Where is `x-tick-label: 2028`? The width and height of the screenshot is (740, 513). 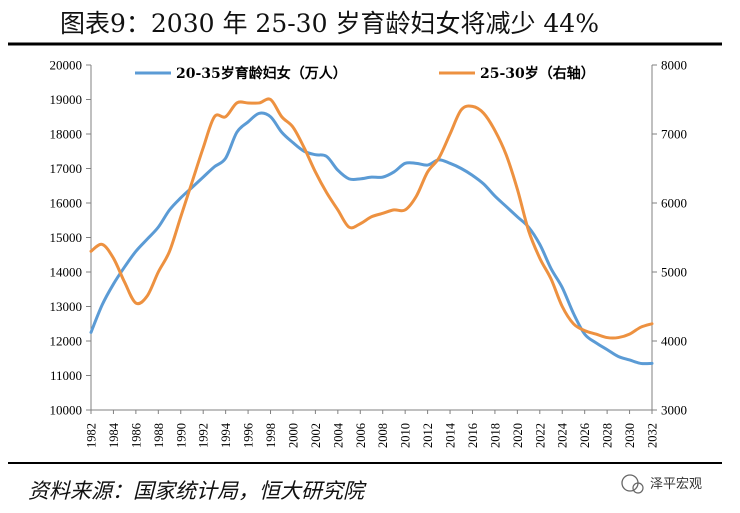
x-tick-label: 2028 is located at coordinates (608, 435).